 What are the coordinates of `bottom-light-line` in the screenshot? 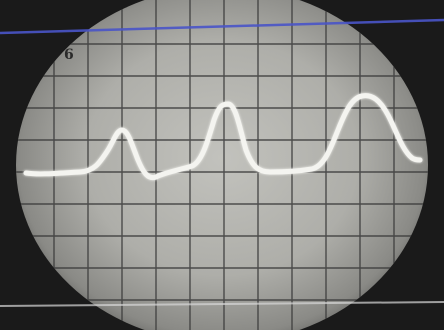 It's located at (222, 304).